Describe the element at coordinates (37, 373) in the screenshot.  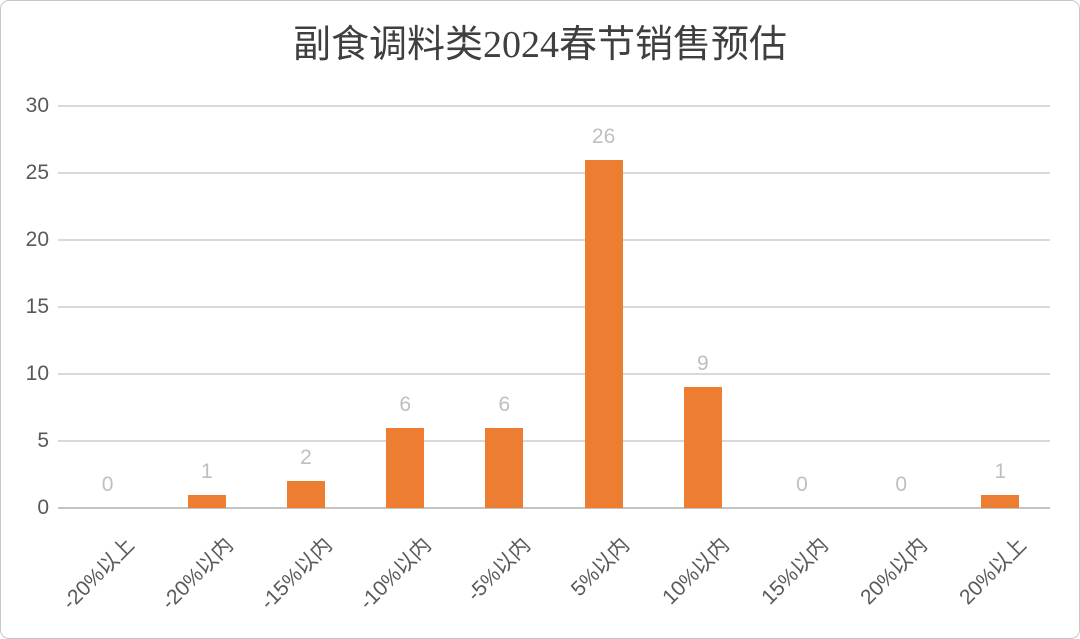
I see `y-tick-label: 10` at that location.